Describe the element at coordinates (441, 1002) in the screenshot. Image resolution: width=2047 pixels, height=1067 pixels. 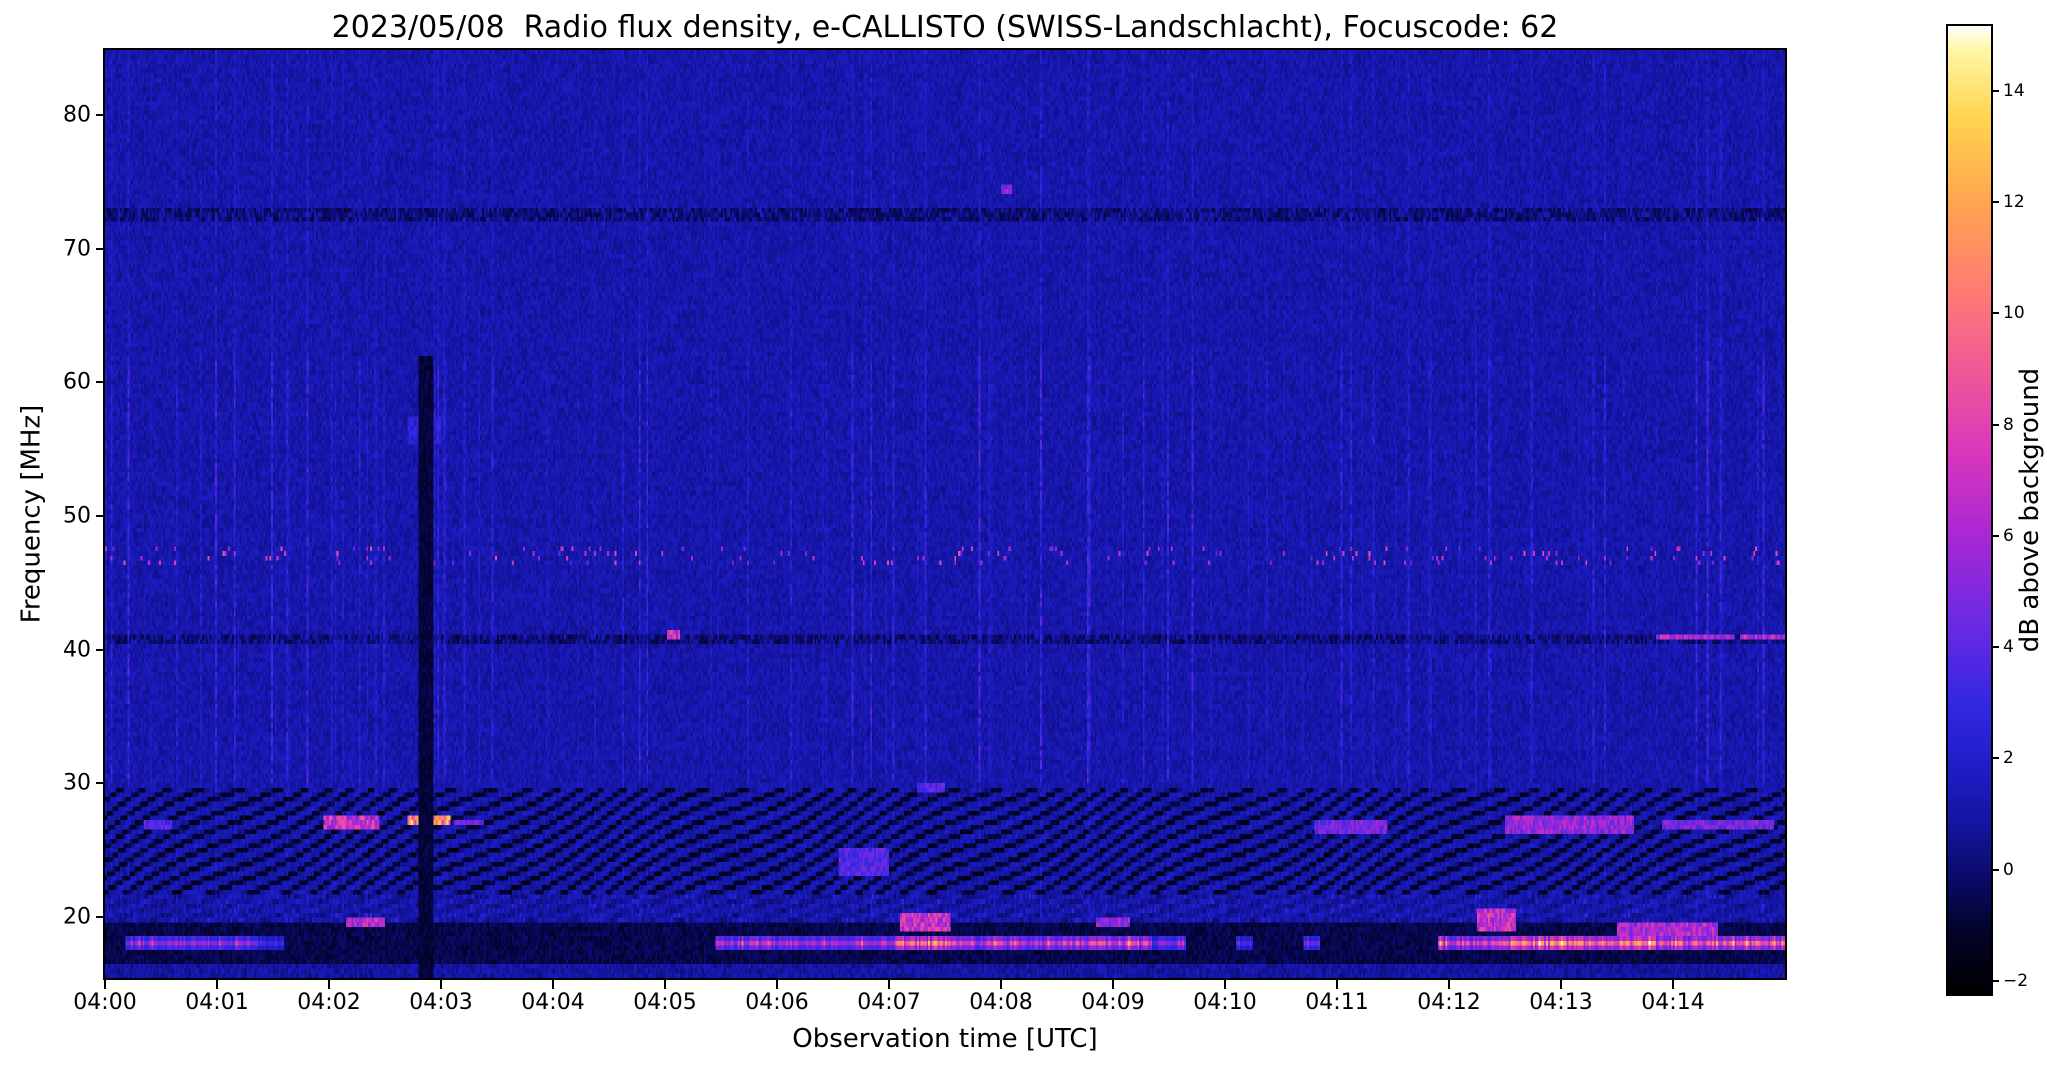
I see `x-tick-label: 04:03` at that location.